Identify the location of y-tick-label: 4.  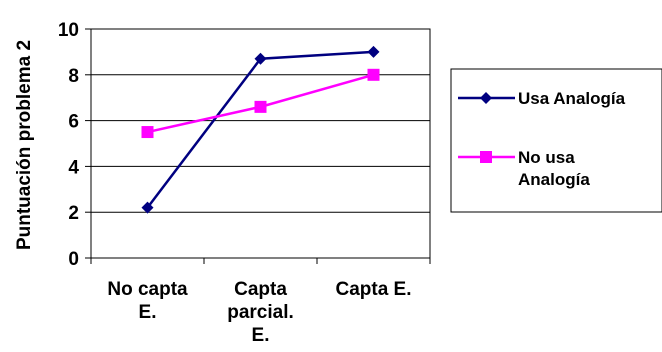
(73, 167).